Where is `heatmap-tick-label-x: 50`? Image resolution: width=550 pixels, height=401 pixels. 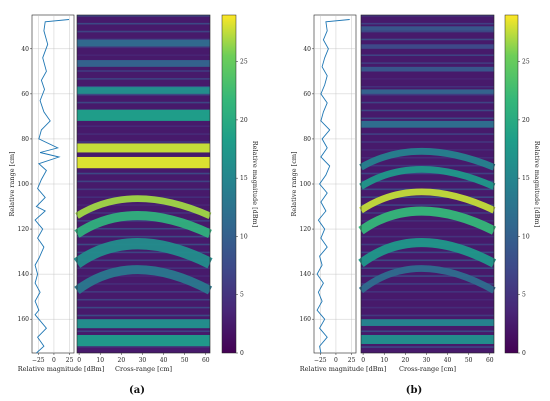 heatmap-tick-label-x: 50 is located at coordinates (469, 360).